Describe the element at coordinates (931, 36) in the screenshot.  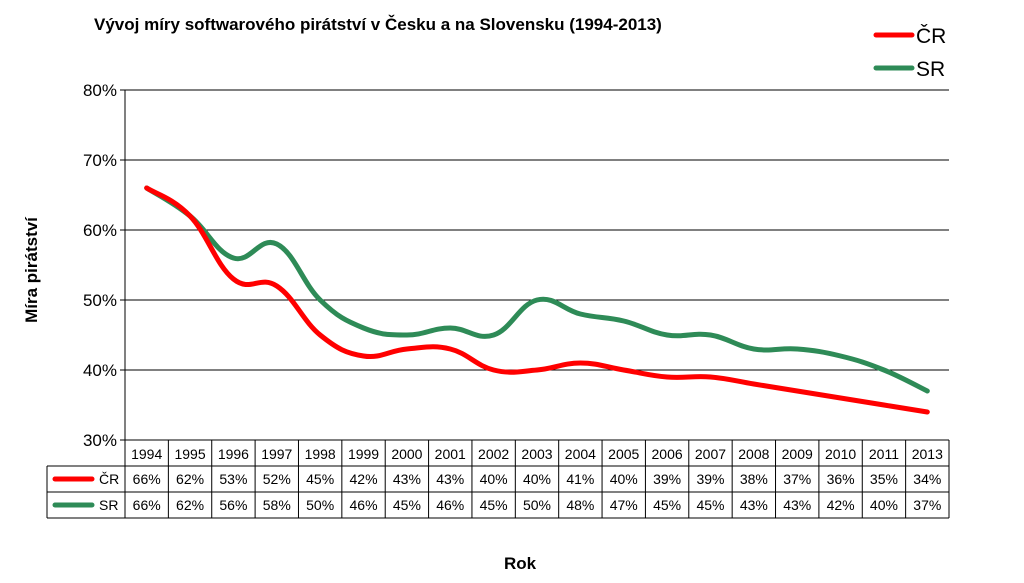
I see `legend-label: ČR` at that location.